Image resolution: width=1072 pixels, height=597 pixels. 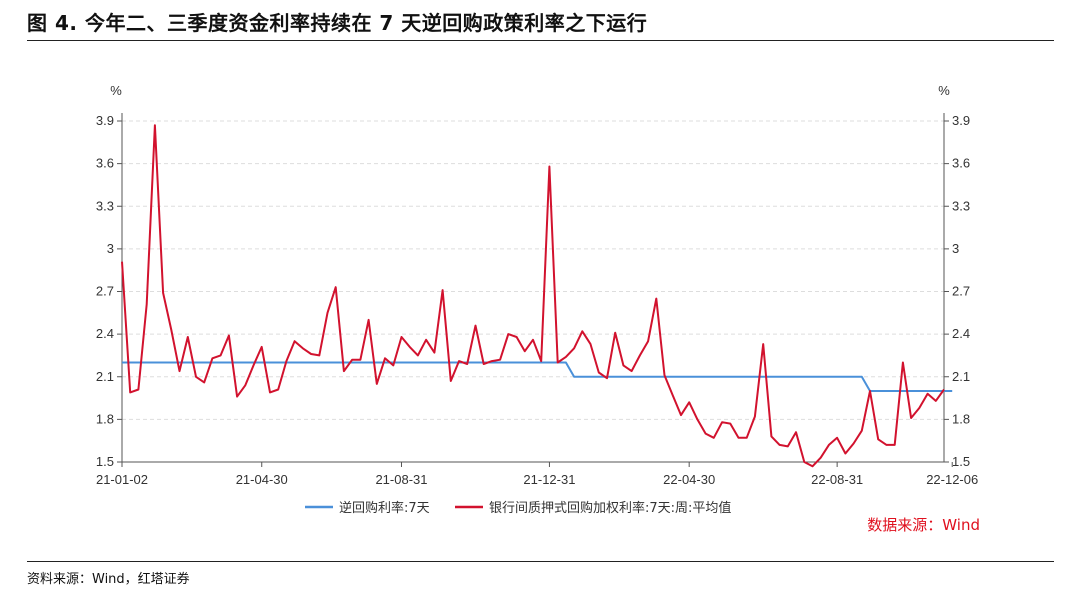 I want to click on x-tick-label: 22-04-30, so click(x=689, y=479).